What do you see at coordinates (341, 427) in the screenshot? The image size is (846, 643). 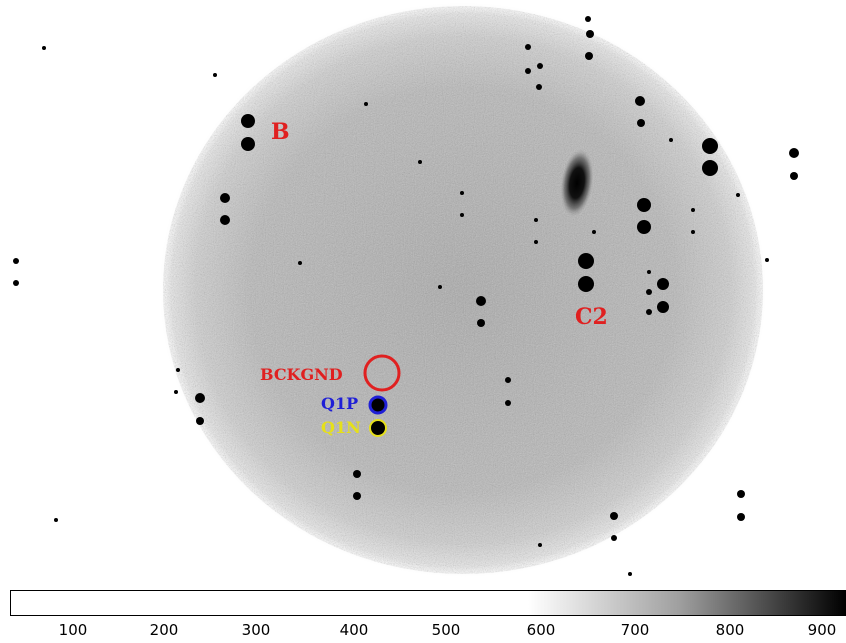 I see `label-q1n: Q1N` at bounding box center [341, 427].